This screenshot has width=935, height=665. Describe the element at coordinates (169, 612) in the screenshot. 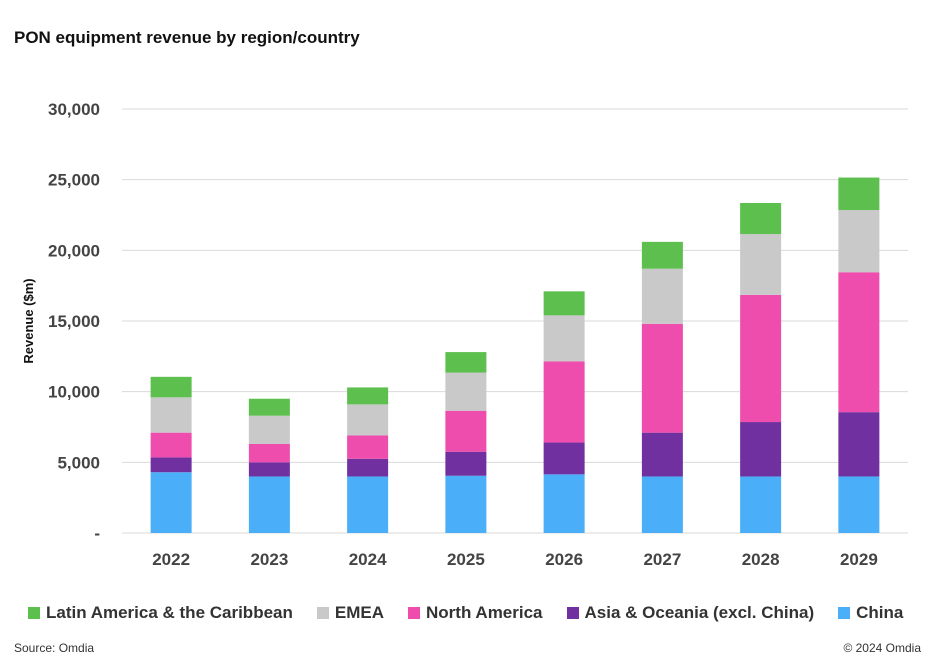

I see `legend-label: Latin America & the Caribbean` at that location.